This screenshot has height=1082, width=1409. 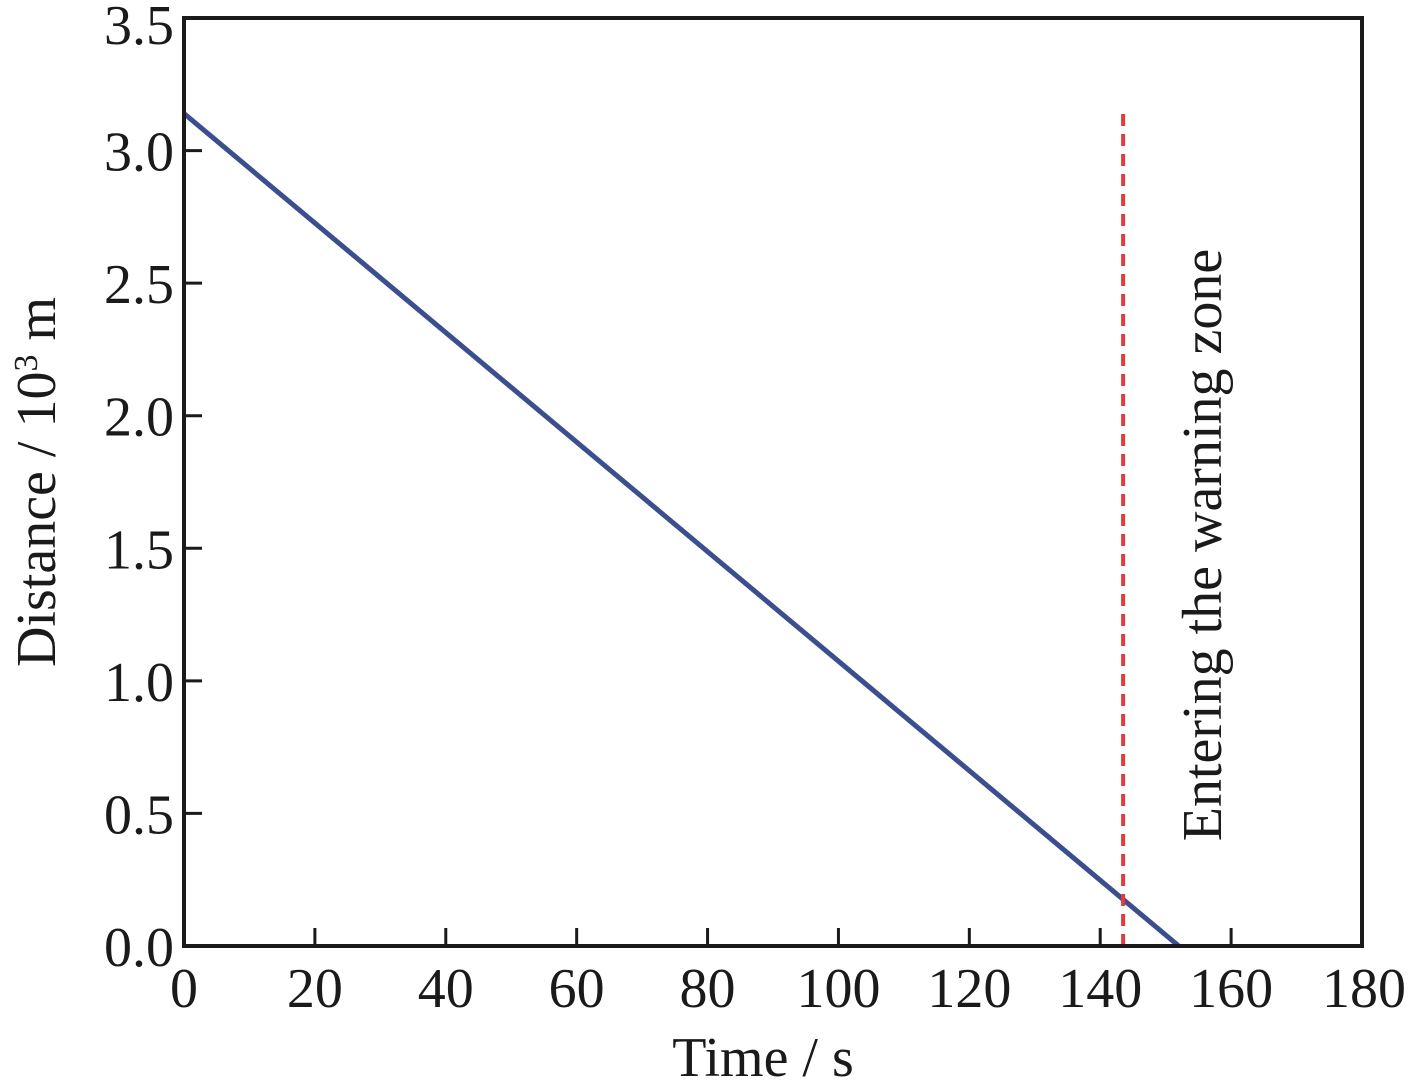 What do you see at coordinates (969, 989) in the screenshot?
I see `x-tick-label: 120` at bounding box center [969, 989].